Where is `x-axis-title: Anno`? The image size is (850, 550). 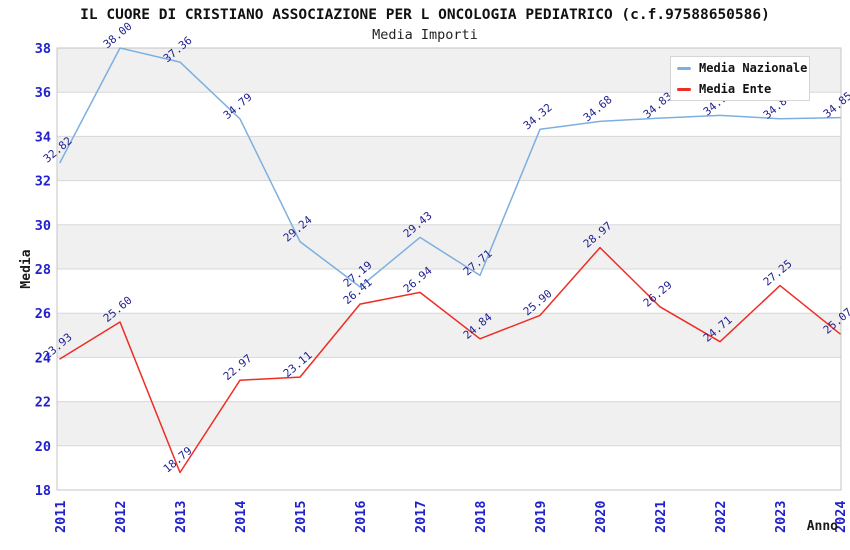 x-axis-title: Anno is located at coordinates (822, 526).